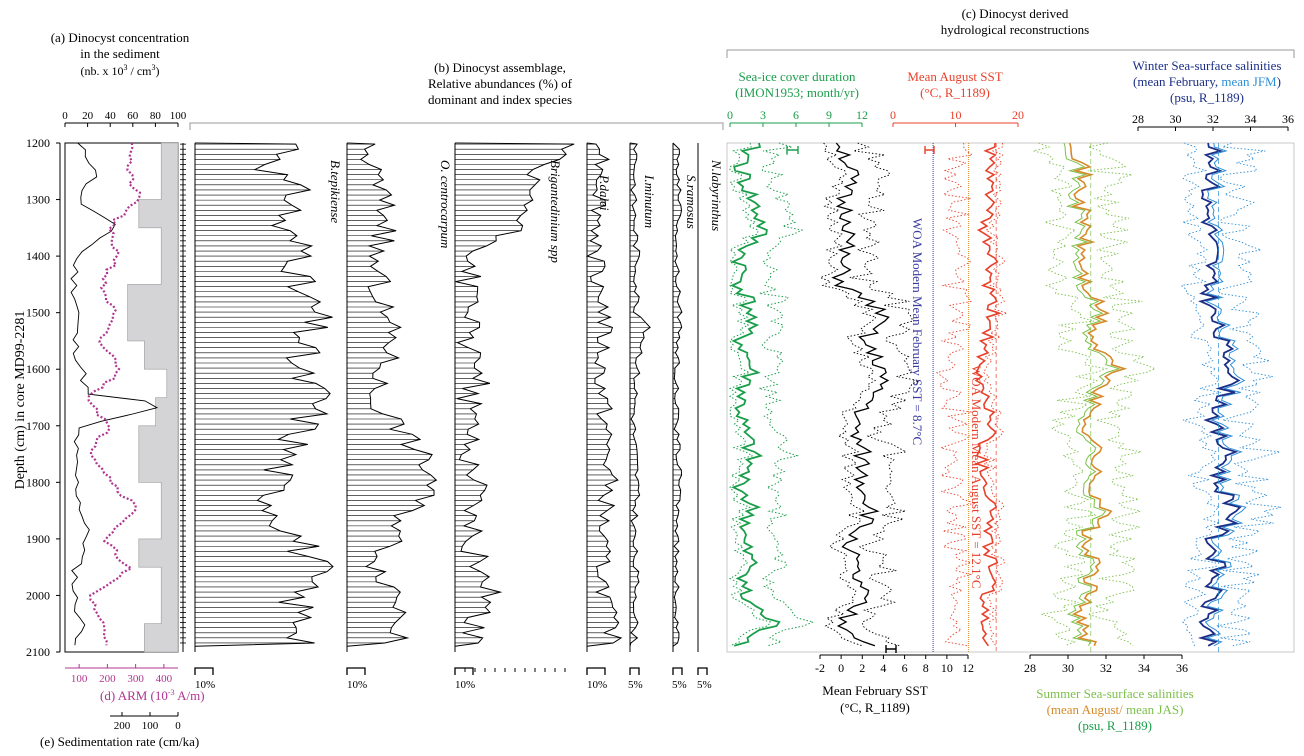 This screenshot has width=1304, height=756. I want to click on aug-title-1: Mean August SST, so click(954, 76).